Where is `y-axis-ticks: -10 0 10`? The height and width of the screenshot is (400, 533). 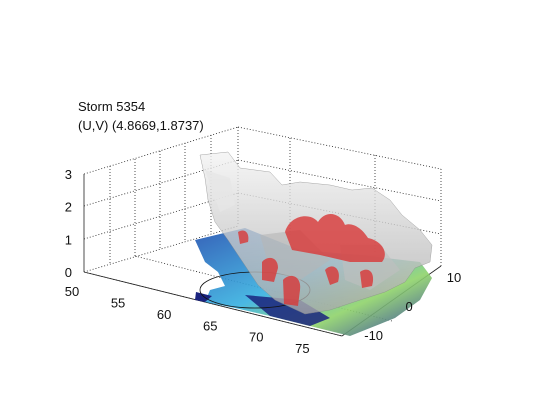 y-axis-ticks: -10 0 10 is located at coordinates (412, 306).